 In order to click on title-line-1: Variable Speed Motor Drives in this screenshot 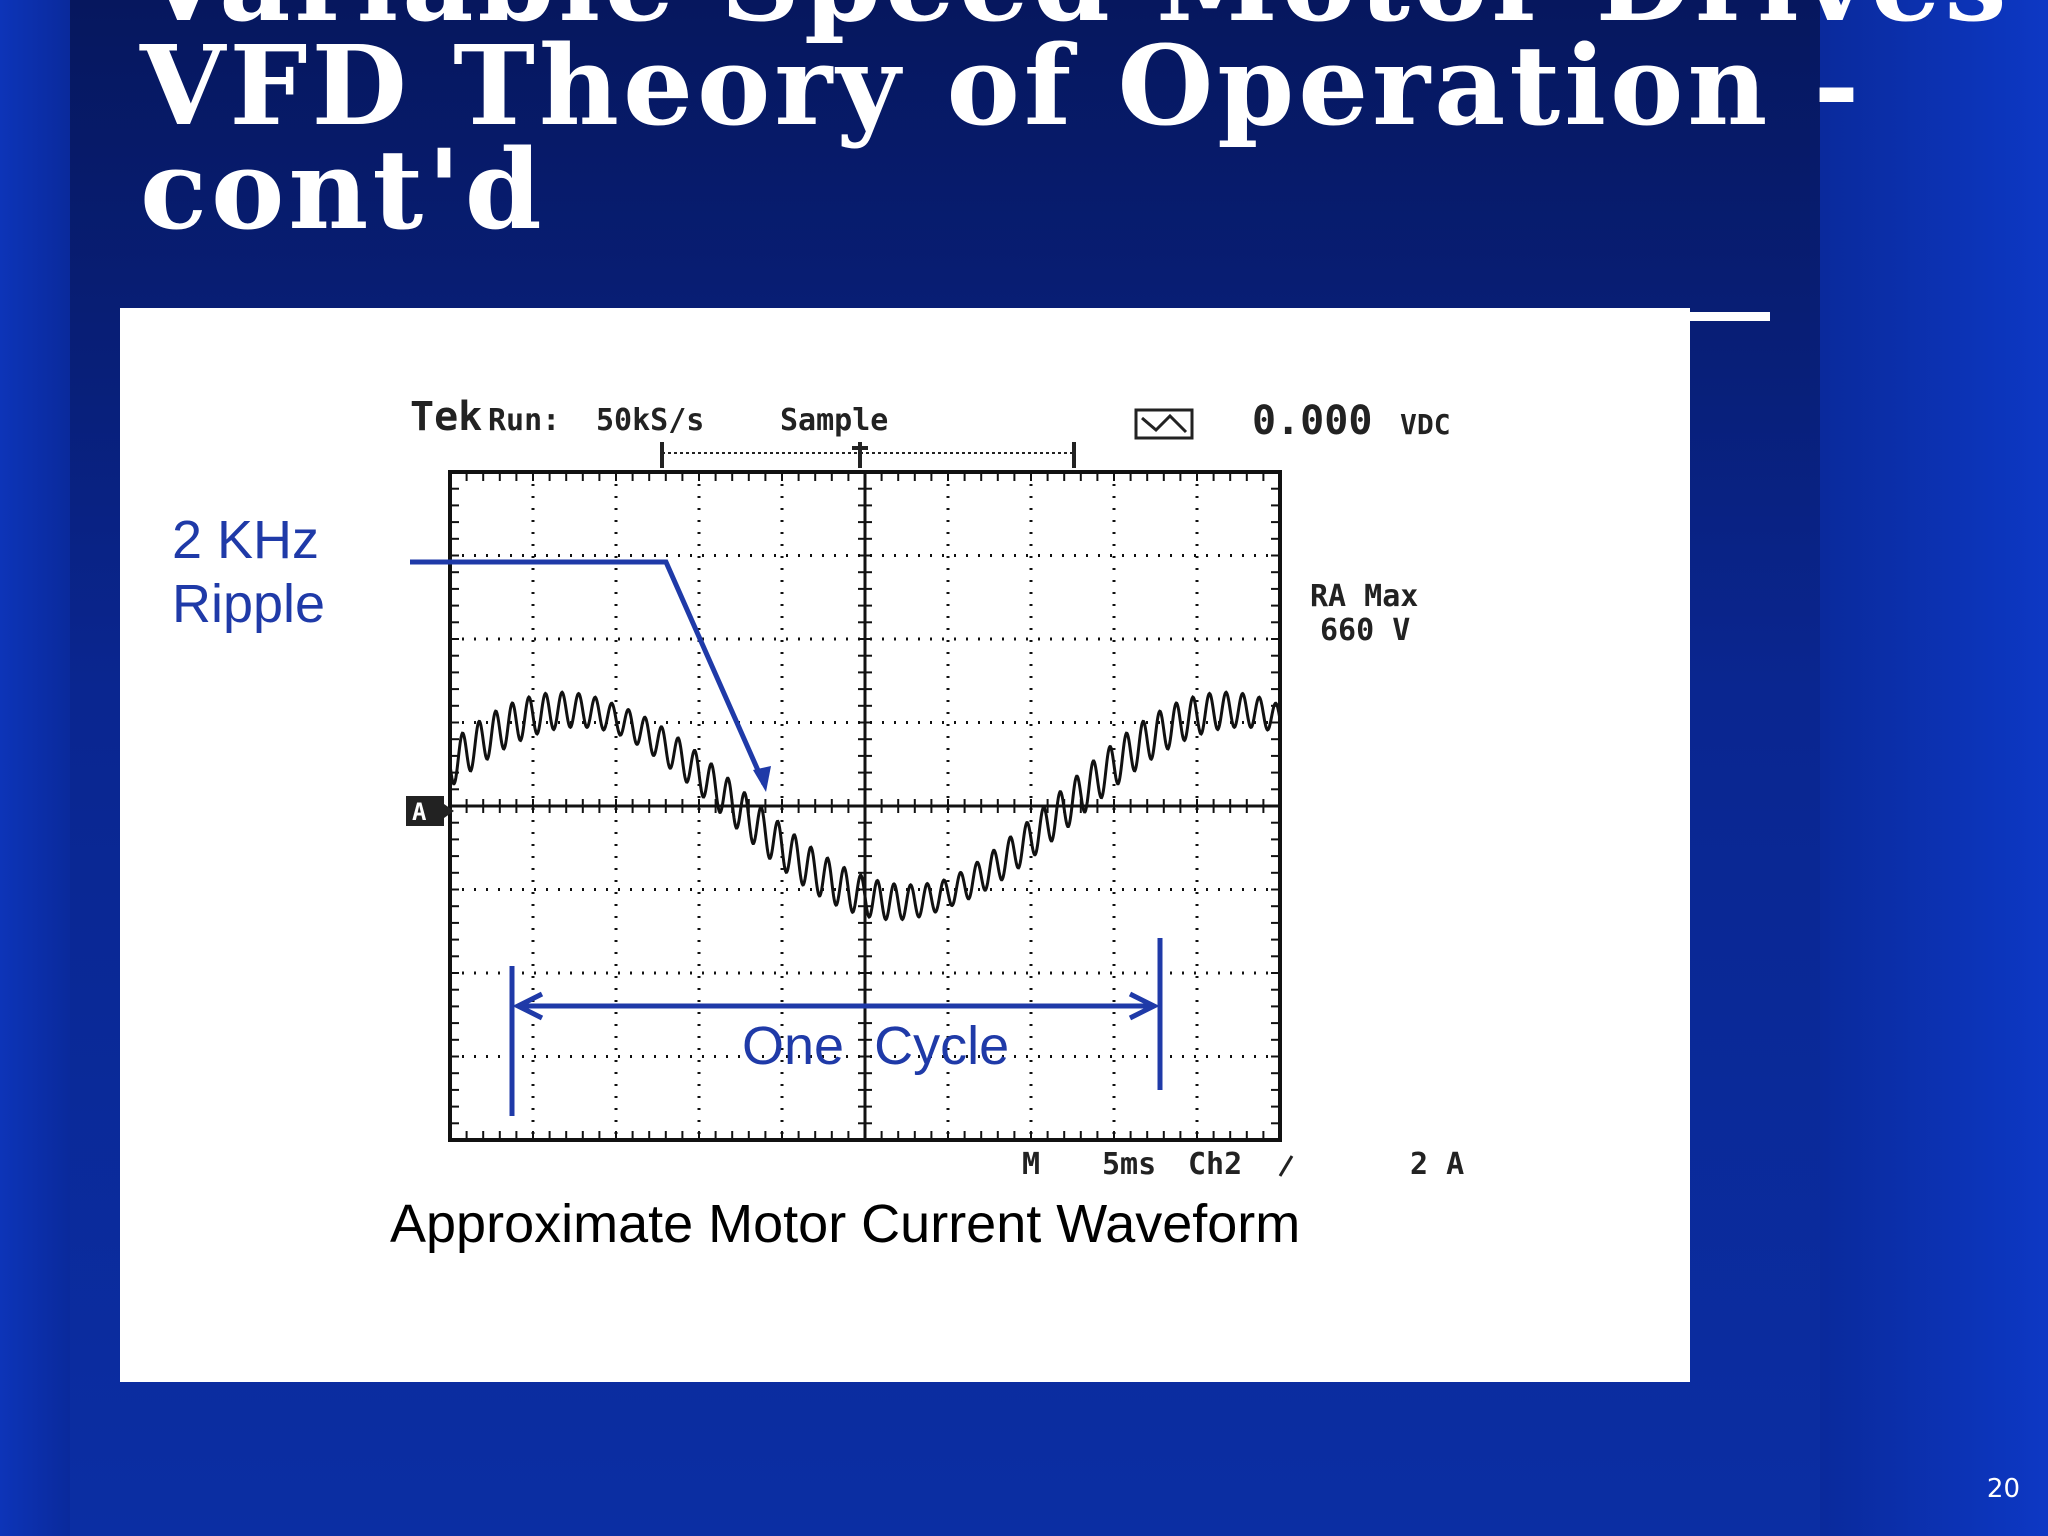, I will do `click(1073, 18)`.